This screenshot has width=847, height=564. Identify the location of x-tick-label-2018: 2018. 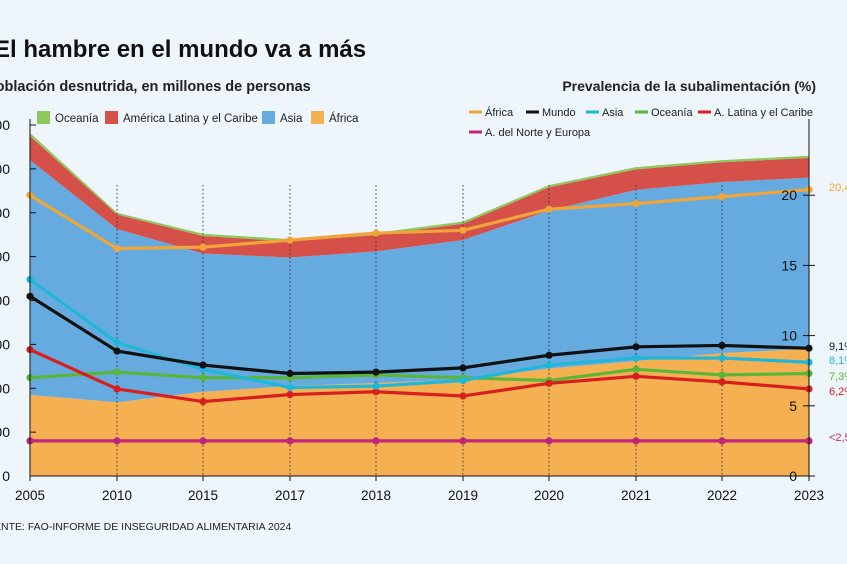
(376, 495).